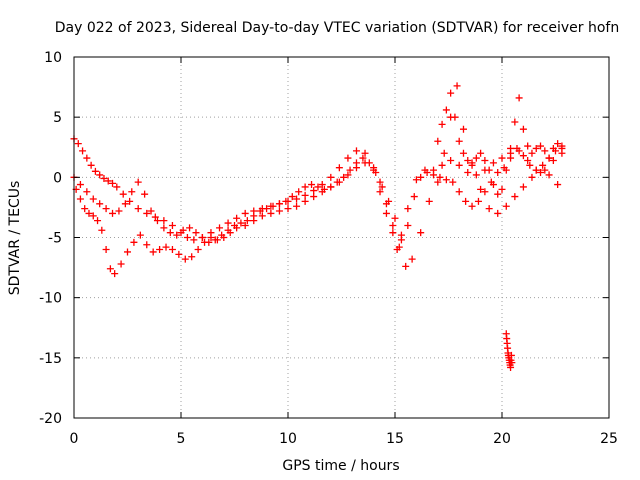 The width and height of the screenshot is (640, 480). I want to click on x-tick-labels: 0 5 10 15 20 25, so click(344, 439).